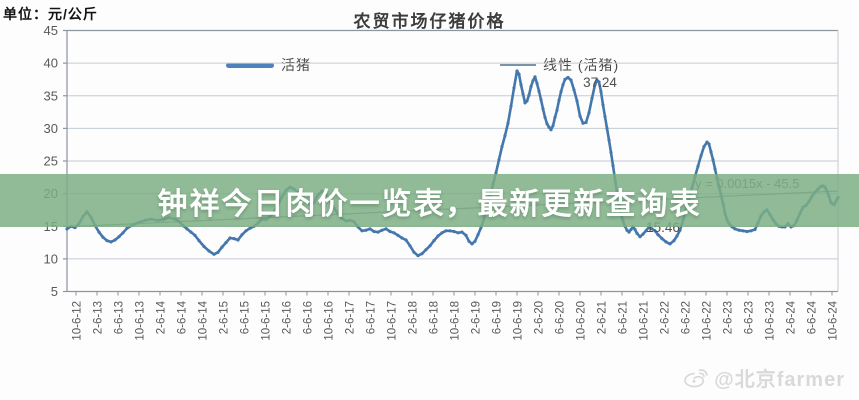 This screenshot has height=400, width=859. Describe the element at coordinates (51, 161) in the screenshot. I see `y-axis-tick-label: 25` at that location.